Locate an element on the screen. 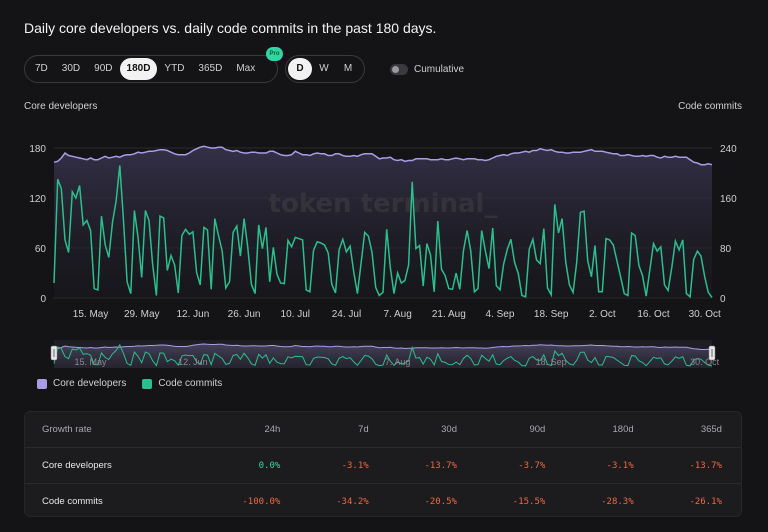 The width and height of the screenshot is (768, 532). row-label: Code commits is located at coordinates (72, 501).